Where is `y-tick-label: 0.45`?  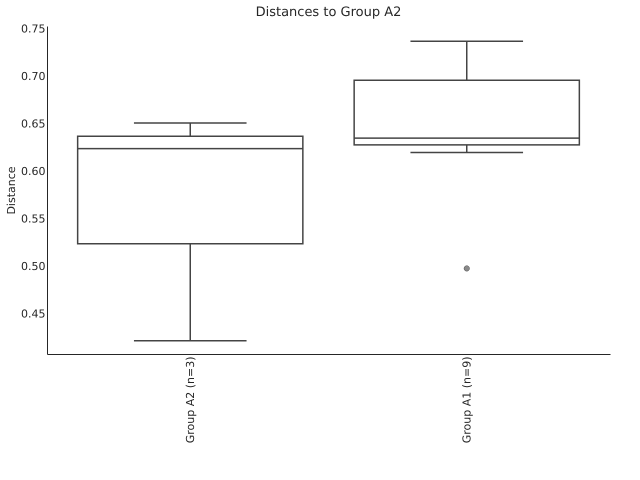 y-tick-label: 0.45 is located at coordinates (33, 314).